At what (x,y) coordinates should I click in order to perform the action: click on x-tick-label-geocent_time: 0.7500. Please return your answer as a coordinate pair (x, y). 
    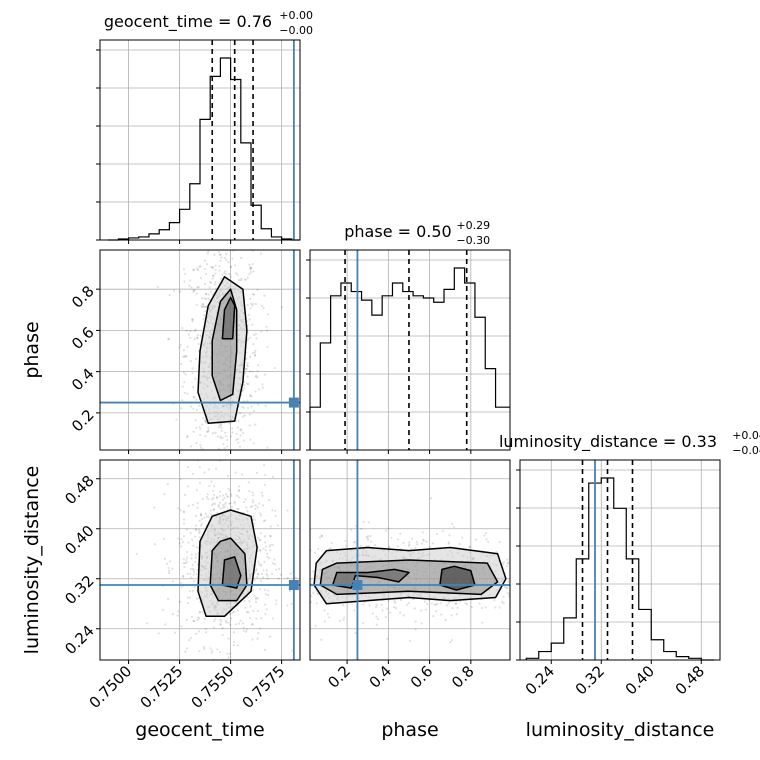
    Looking at the image, I should click on (111, 687).